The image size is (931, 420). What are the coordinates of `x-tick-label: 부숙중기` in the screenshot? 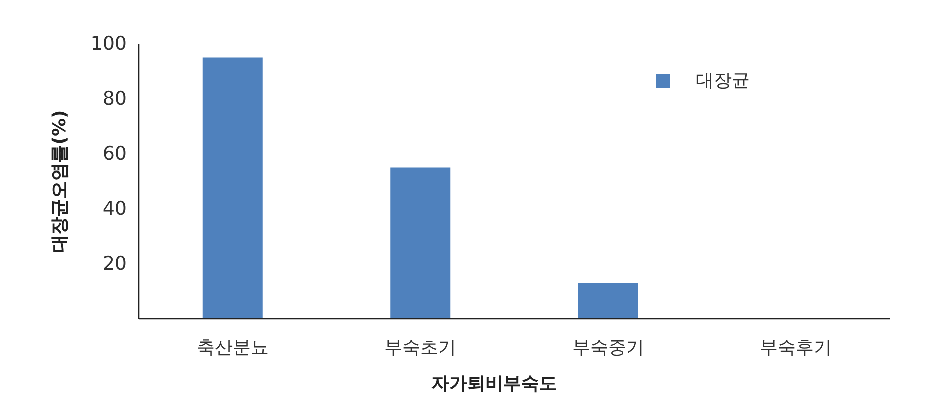 It's located at (608, 348).